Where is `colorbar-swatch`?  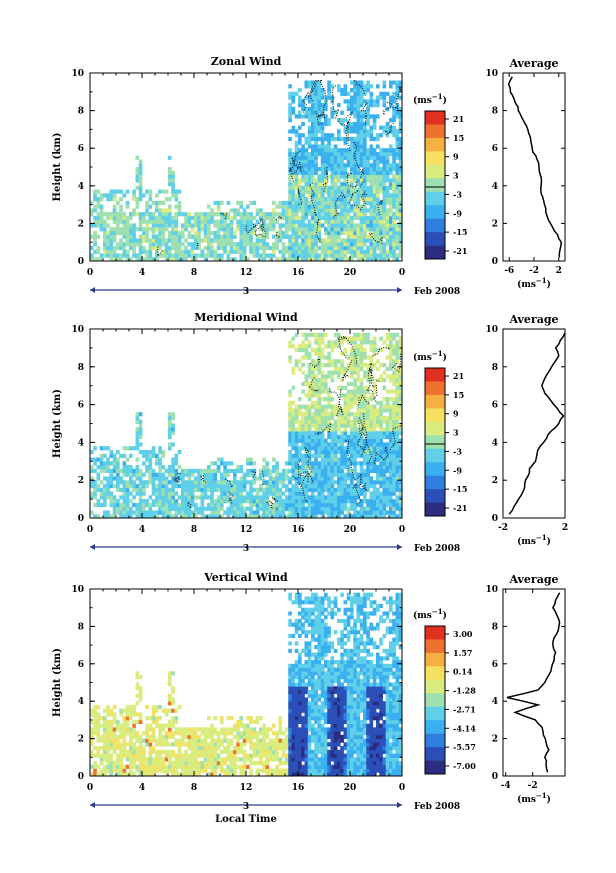 colorbar-swatch is located at coordinates (435, 131).